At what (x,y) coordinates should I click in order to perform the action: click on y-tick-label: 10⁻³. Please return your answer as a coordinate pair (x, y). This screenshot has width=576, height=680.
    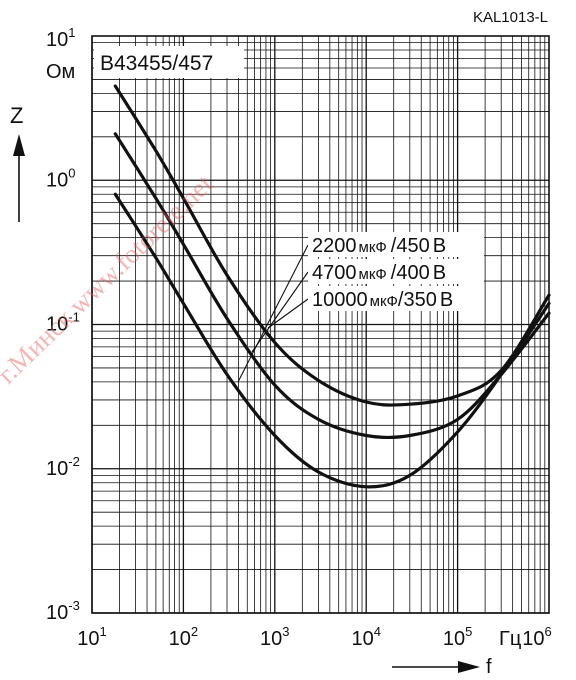
    Looking at the image, I should click on (63, 611).